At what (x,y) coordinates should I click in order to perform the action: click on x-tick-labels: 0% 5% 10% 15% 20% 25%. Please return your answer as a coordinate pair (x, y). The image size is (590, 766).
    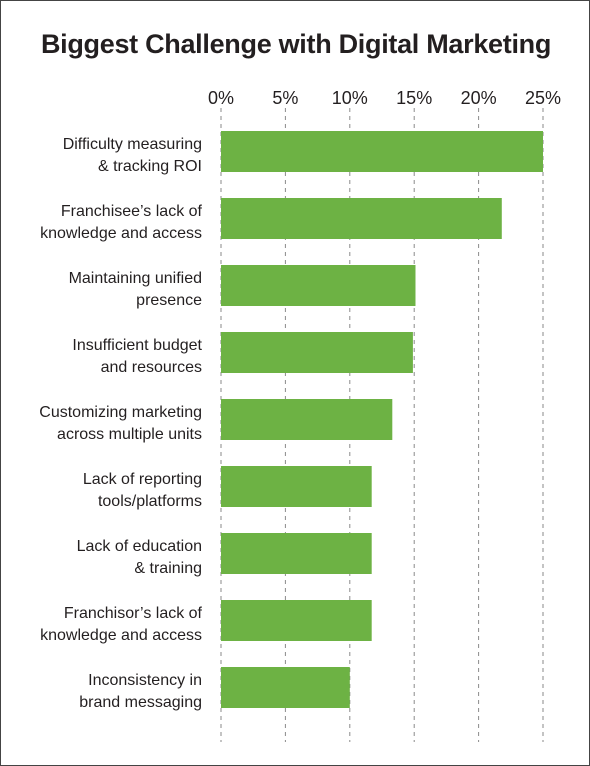
    Looking at the image, I should click on (384, 98).